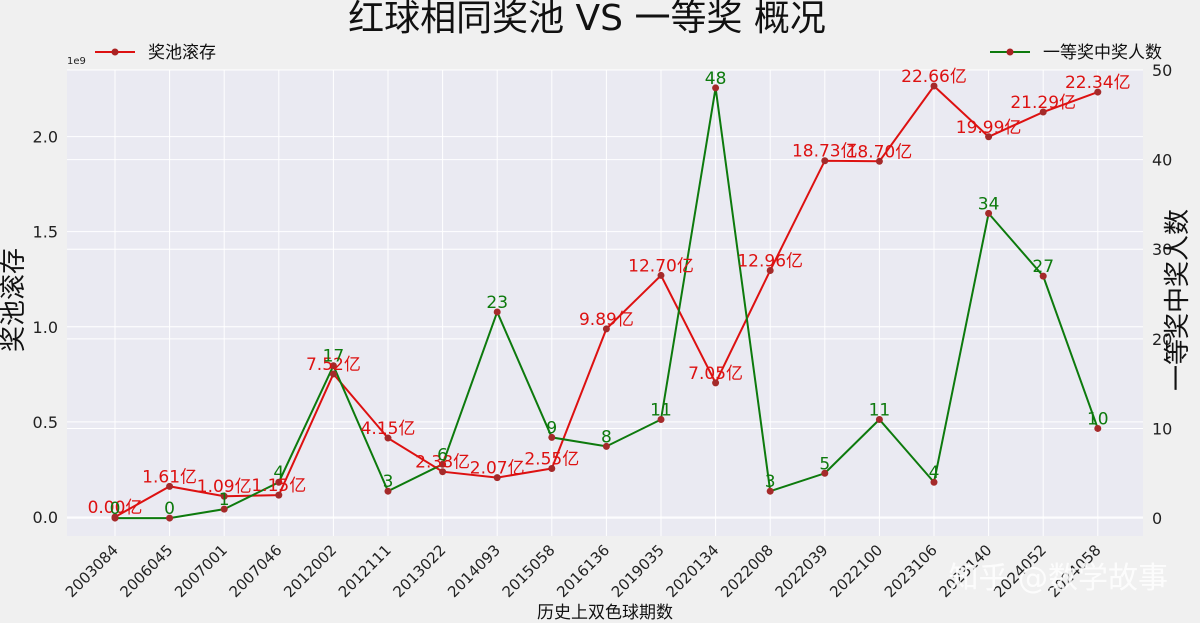 Image resolution: width=1200 pixels, height=623 pixels. What do you see at coordinates (1162, 339) in the screenshot?
I see `y-right-tick-label: 20` at bounding box center [1162, 339].